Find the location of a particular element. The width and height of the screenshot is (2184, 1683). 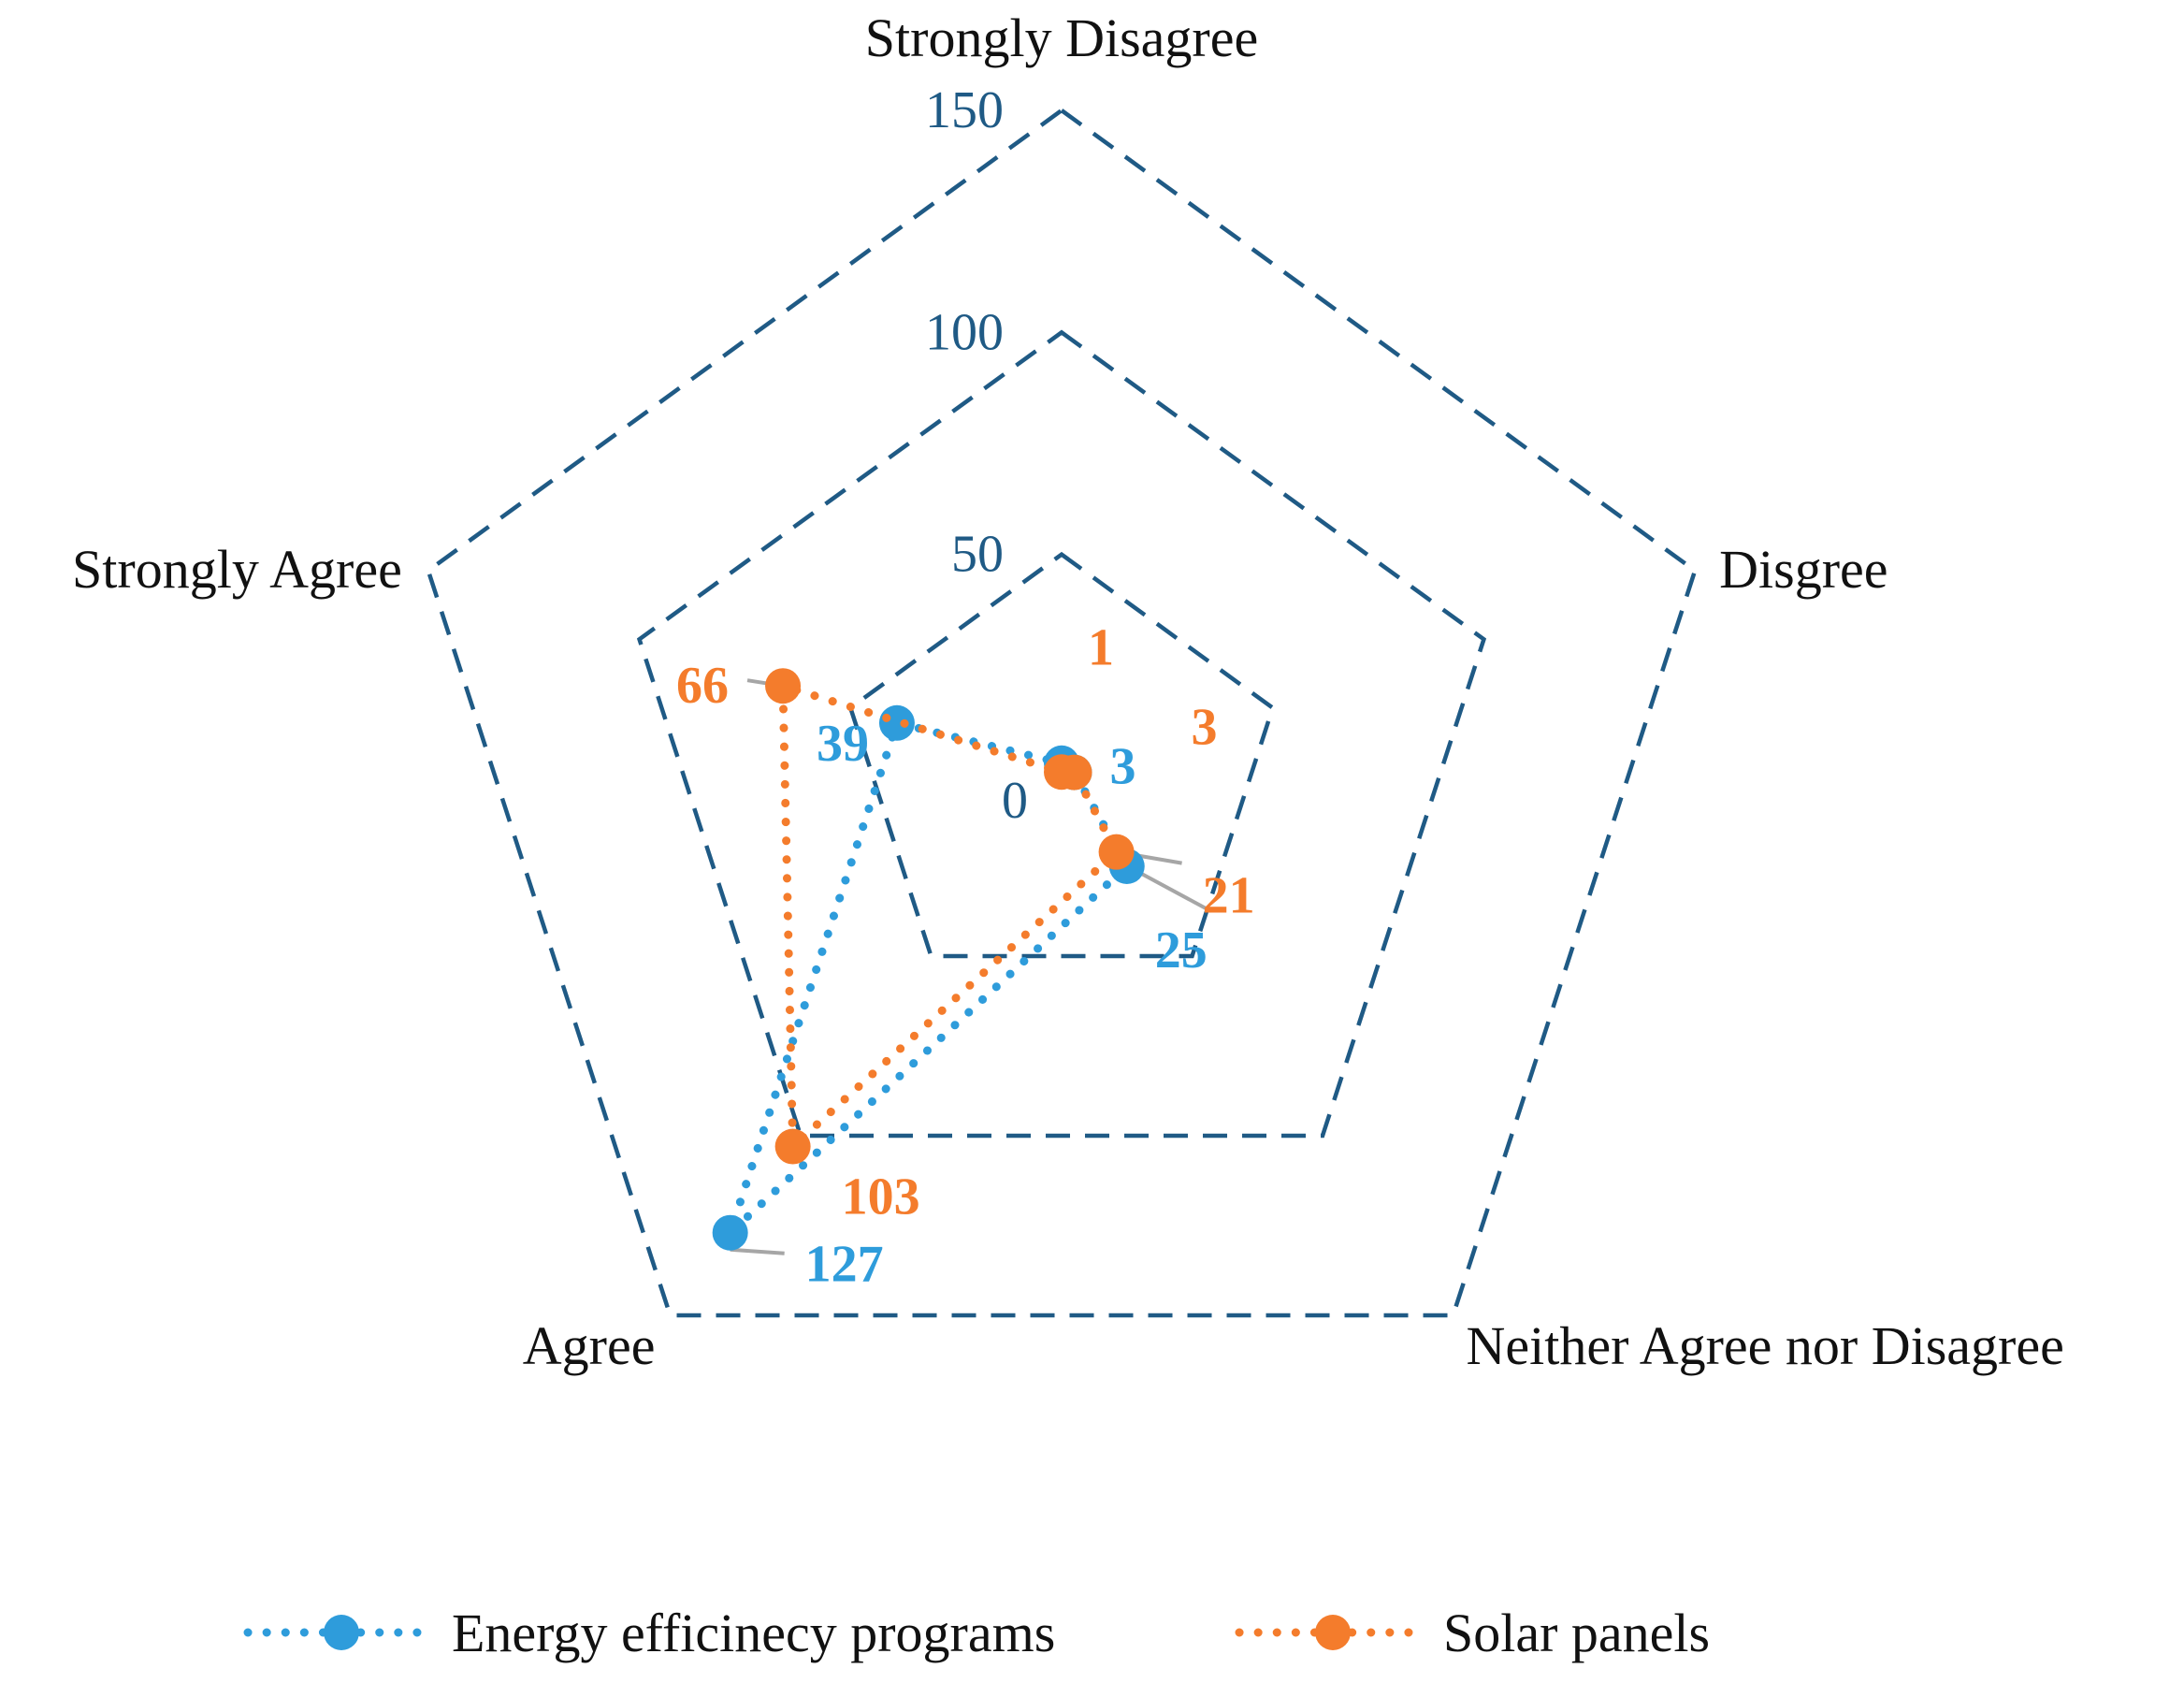

series-1-label-0: 1 is located at coordinates (1101, 647).